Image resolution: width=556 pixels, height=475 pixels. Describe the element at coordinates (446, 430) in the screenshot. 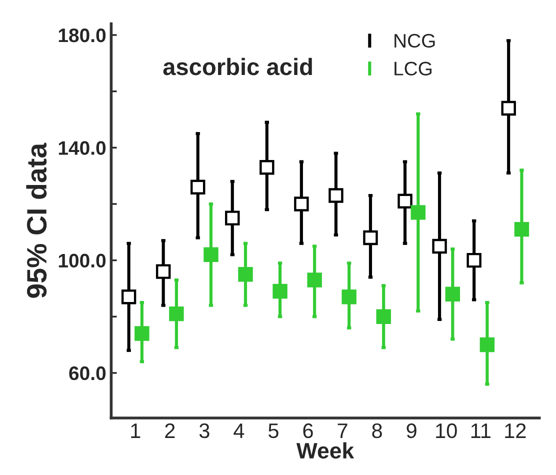

I see `x-tick-label: 10` at that location.